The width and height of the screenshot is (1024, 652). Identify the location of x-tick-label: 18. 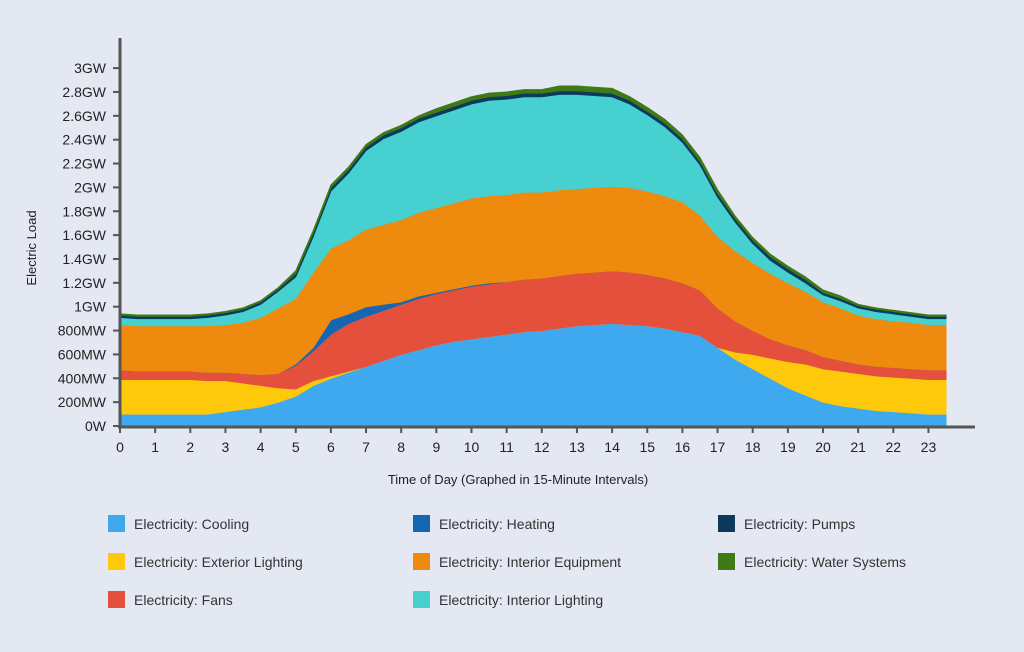
(753, 447).